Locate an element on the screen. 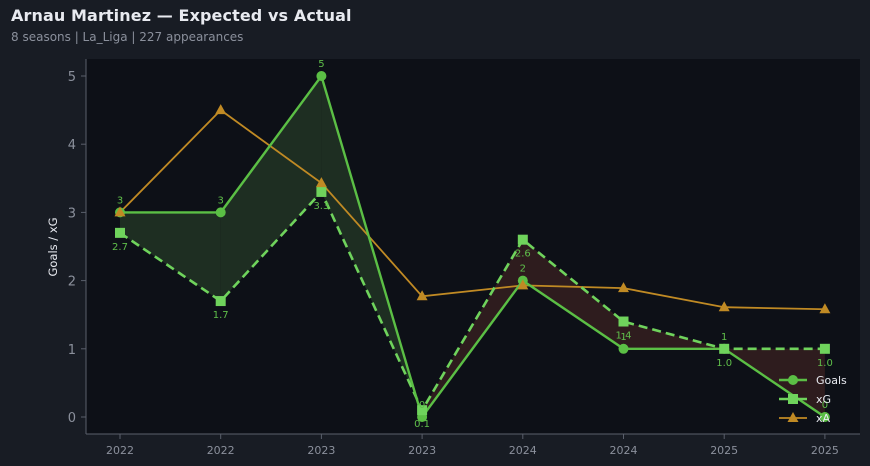  goals-data-label: 2 is located at coordinates (523, 269).